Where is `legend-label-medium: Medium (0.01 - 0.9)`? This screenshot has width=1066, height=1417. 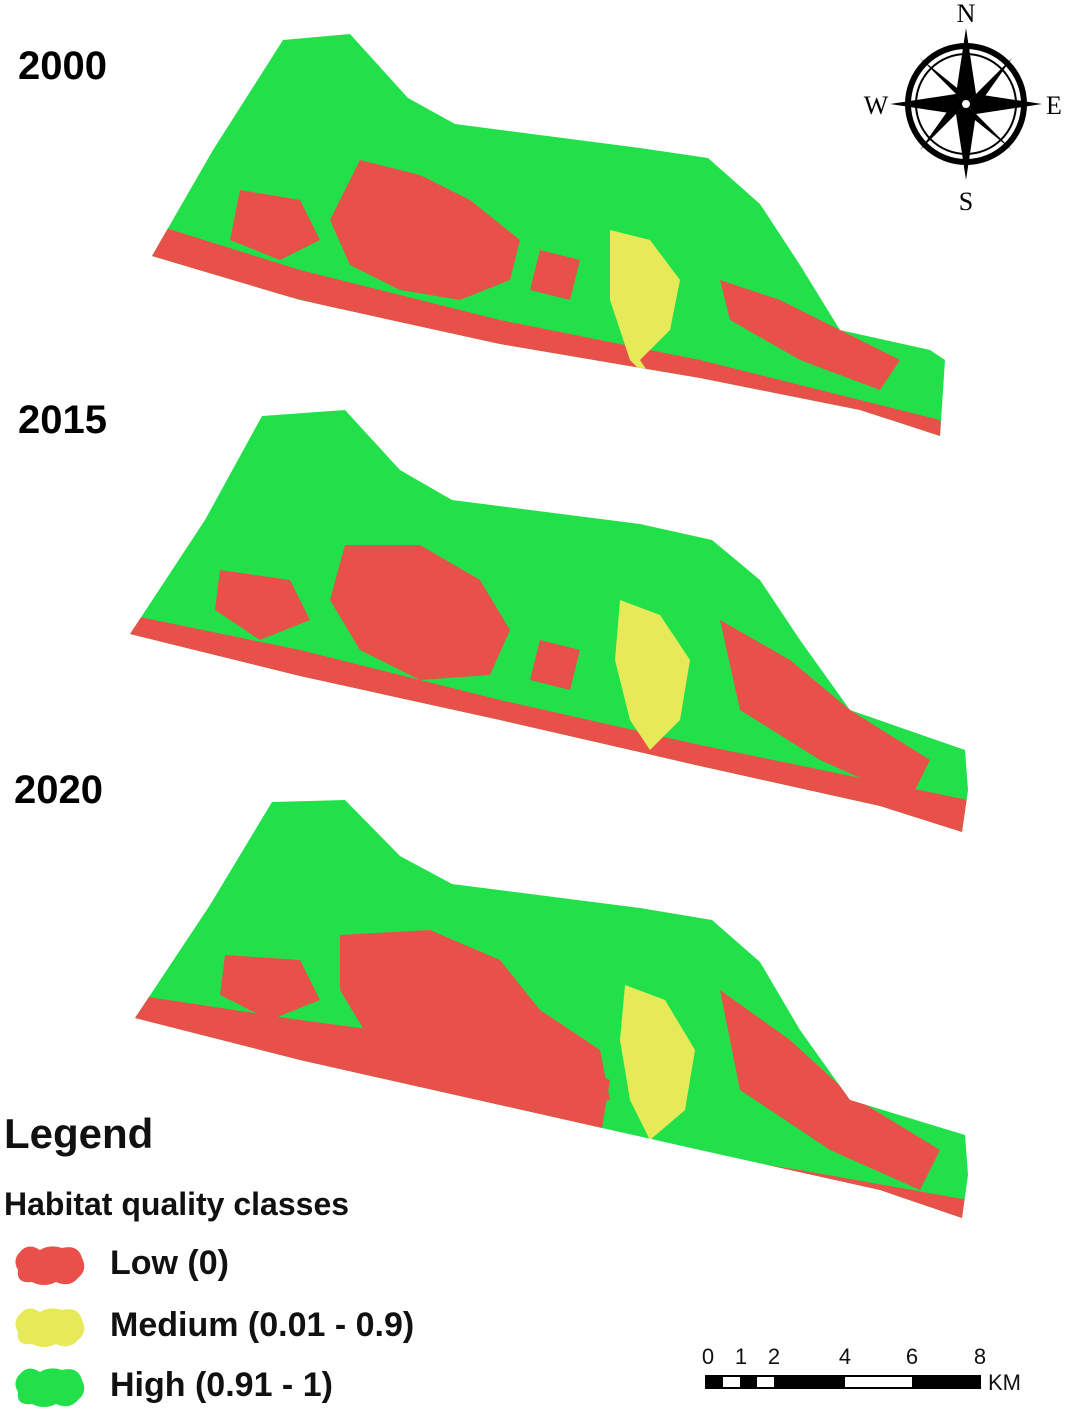 legend-label-medium: Medium (0.01 - 0.9) is located at coordinates (262, 1325).